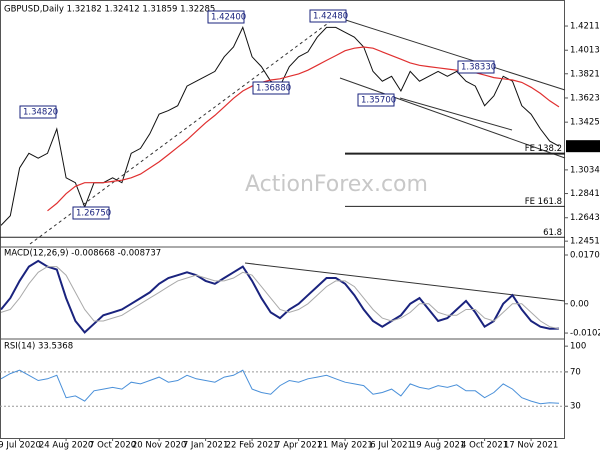  I want to click on price-label: 1.32285, so click(584, 147).